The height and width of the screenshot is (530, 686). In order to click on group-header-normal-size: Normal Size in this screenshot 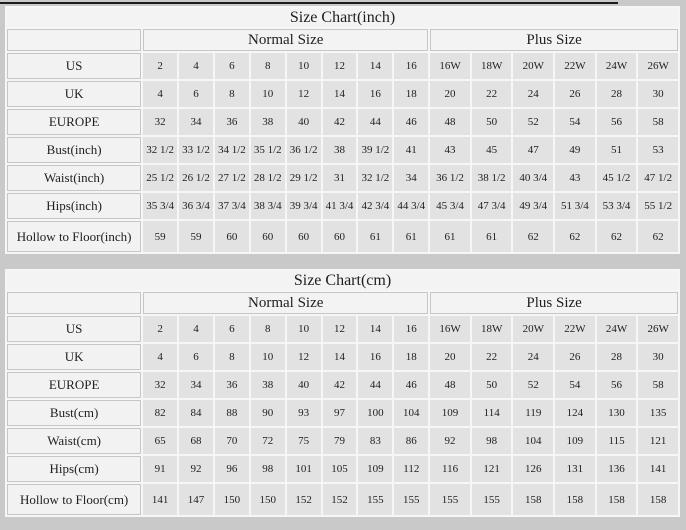, I will do `click(286, 303)`.